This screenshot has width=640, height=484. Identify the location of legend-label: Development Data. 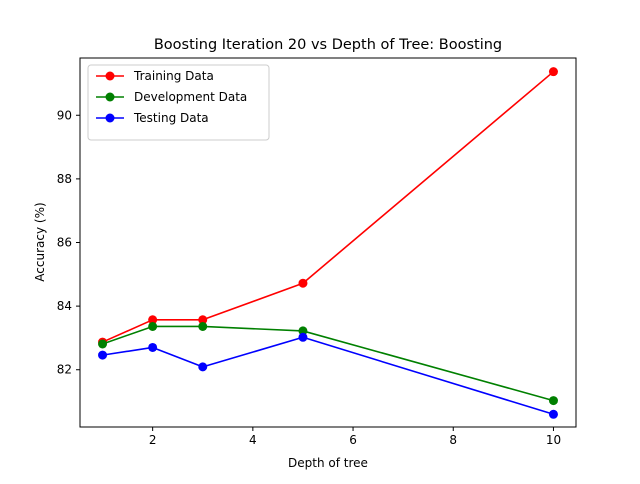
(190, 97).